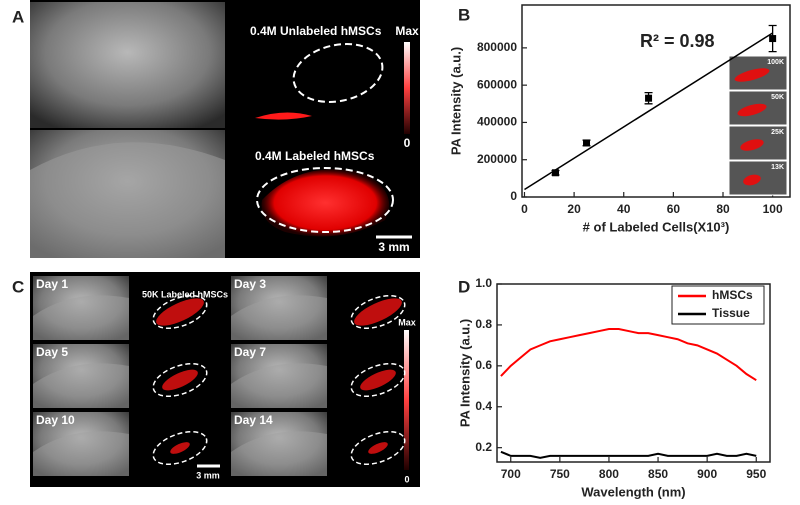 The image size is (800, 505). Describe the element at coordinates (250, 352) in the screenshot. I see `day-label: Day 7` at that location.